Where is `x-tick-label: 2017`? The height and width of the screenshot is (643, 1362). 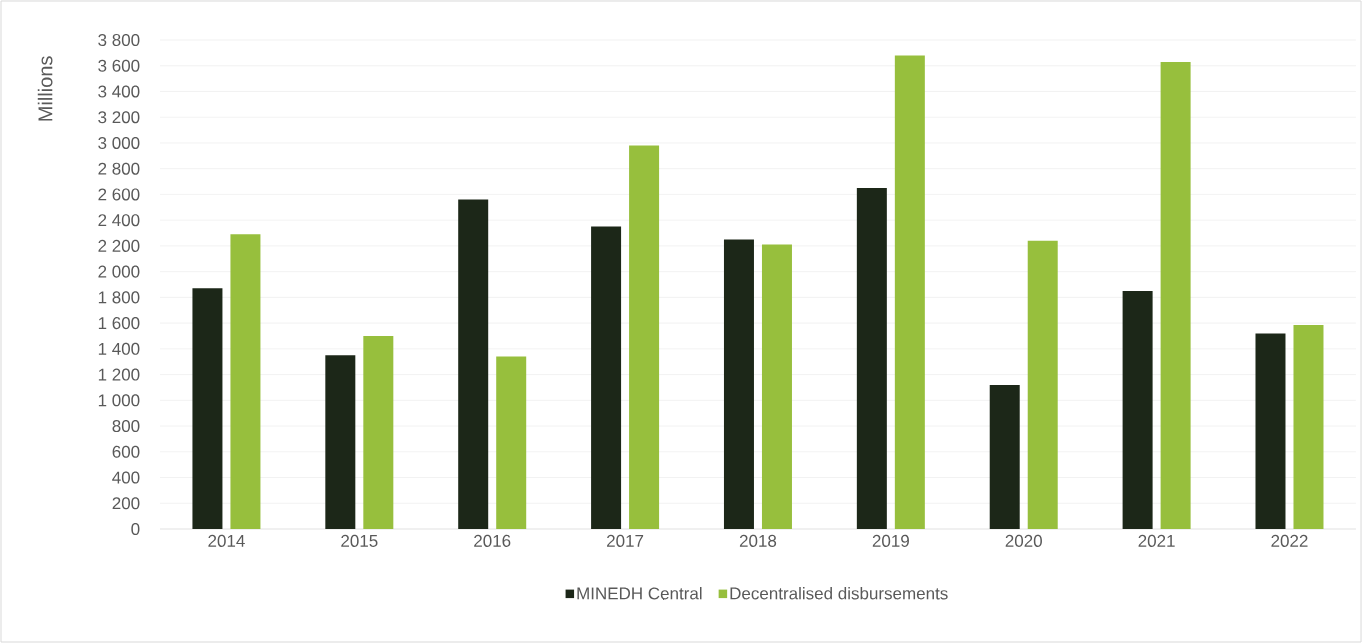
x-tick-label: 2017 is located at coordinates (625, 540).